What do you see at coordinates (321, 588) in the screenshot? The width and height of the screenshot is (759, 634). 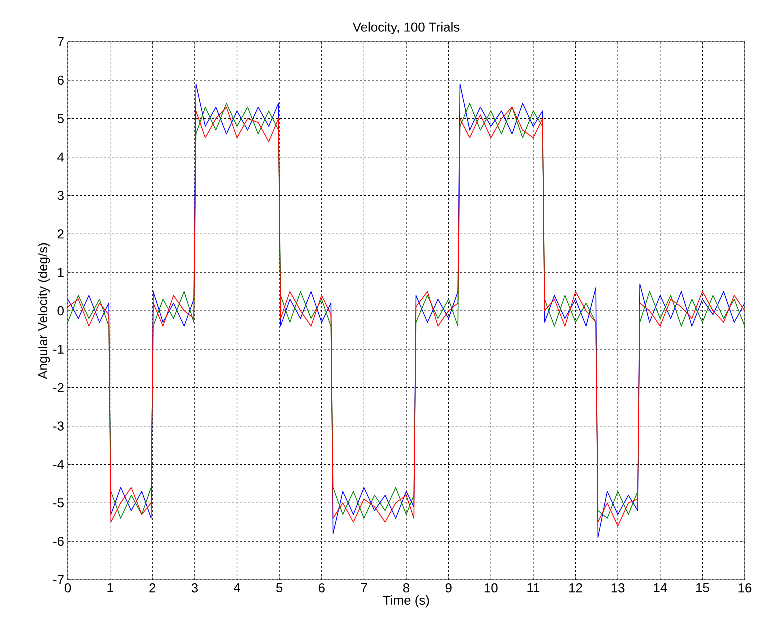 I see `x-tick-label: 6` at bounding box center [321, 588].